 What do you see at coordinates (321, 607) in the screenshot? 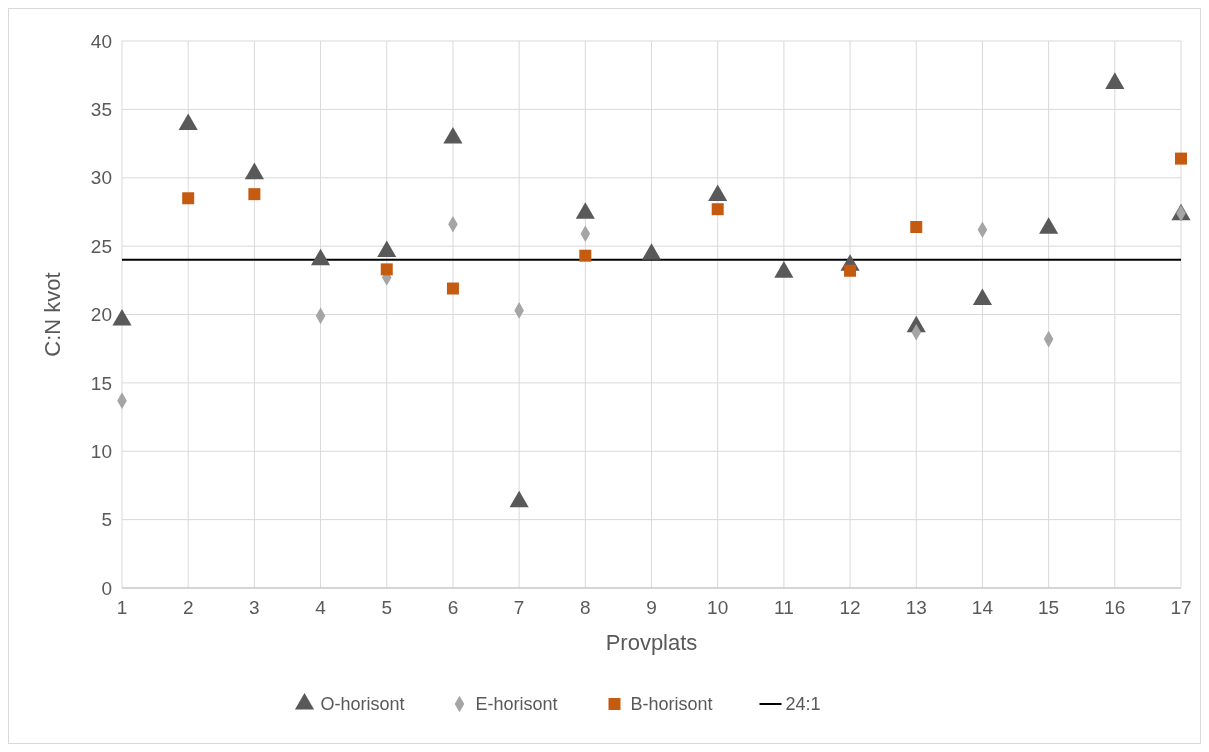
I see `x-tick-label: 4` at bounding box center [321, 607].